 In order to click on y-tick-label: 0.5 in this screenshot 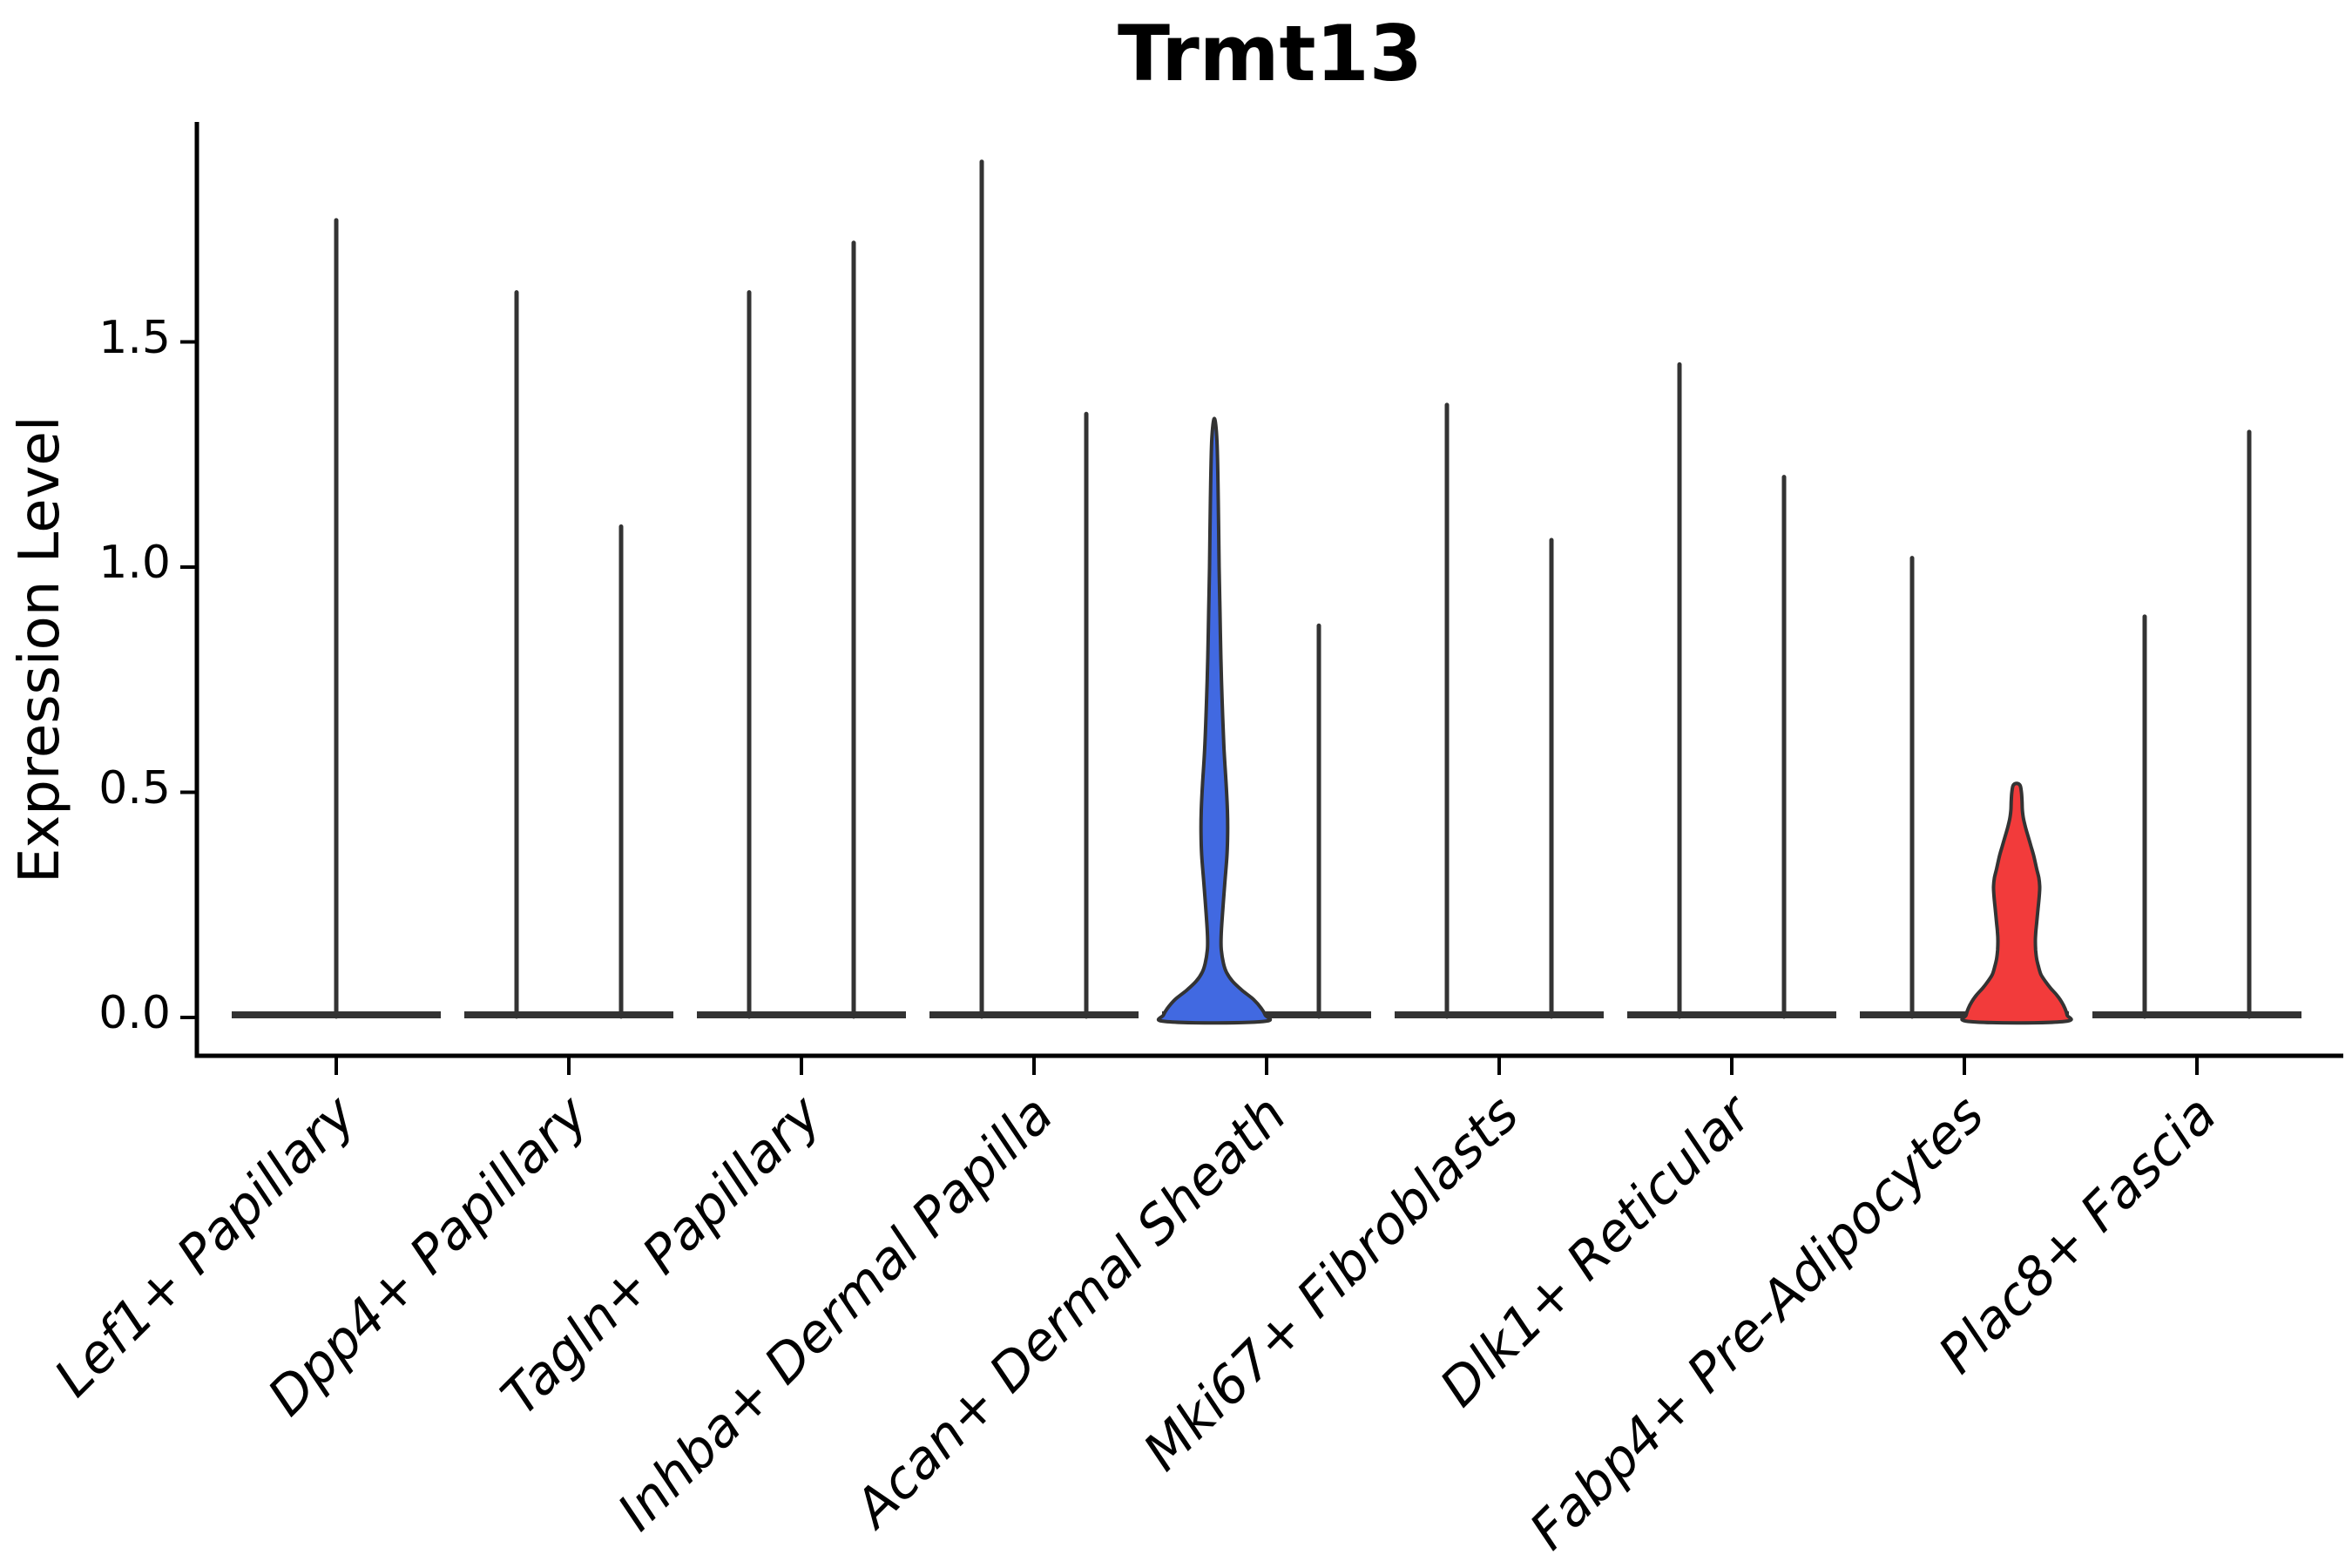, I will do `click(134, 787)`.